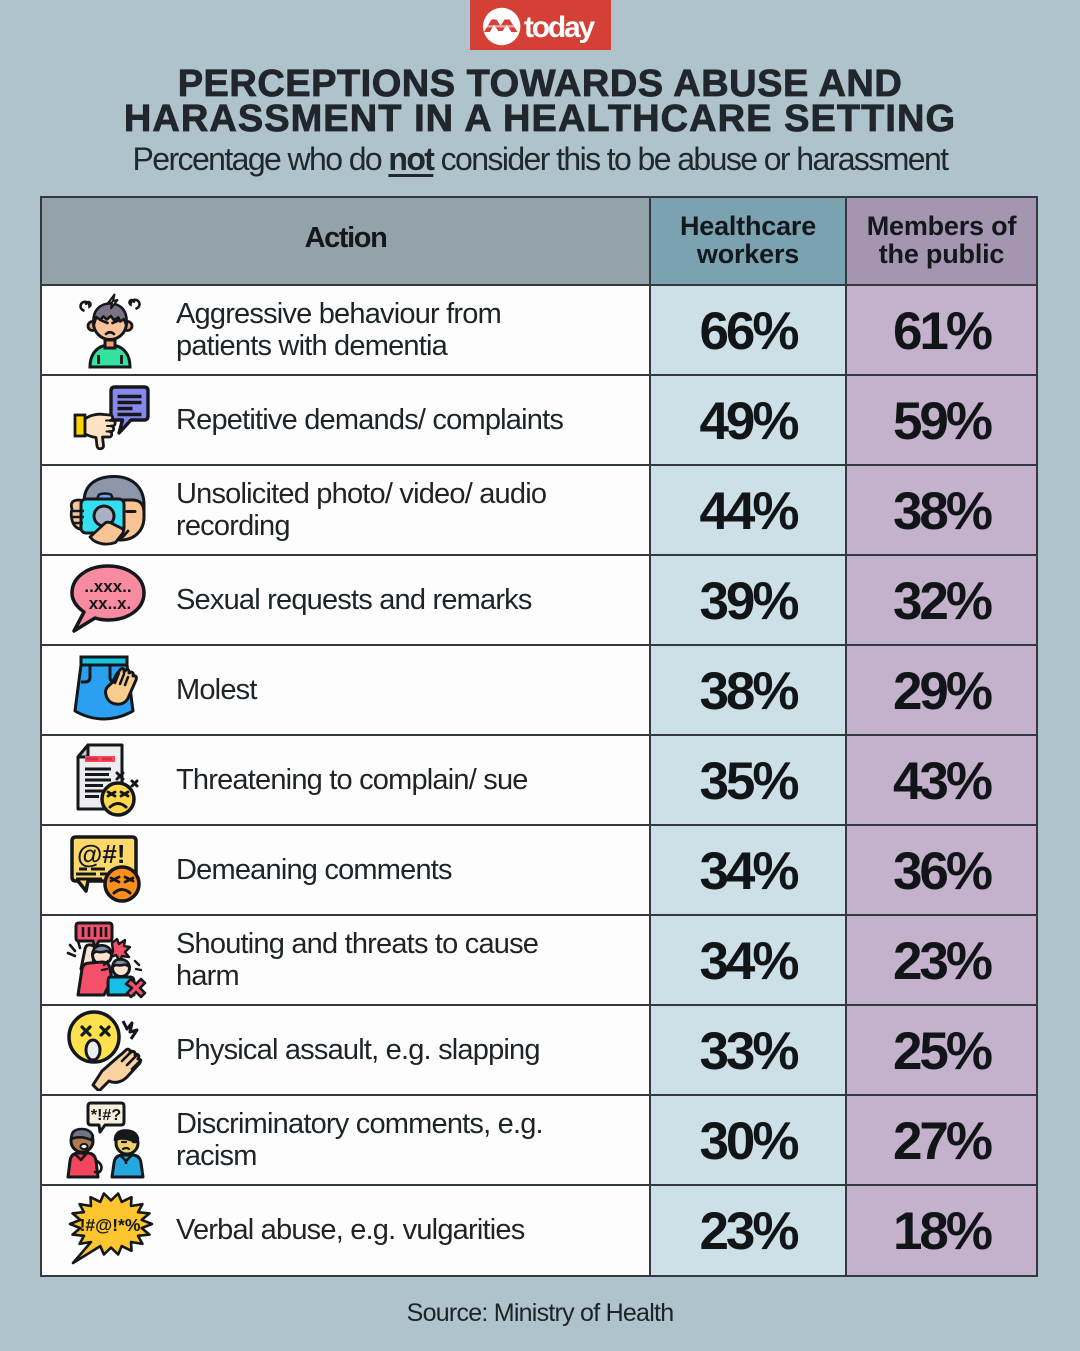 The image size is (1080, 1351). Describe the element at coordinates (560, 27) in the screenshot. I see `svg-text: today` at that location.